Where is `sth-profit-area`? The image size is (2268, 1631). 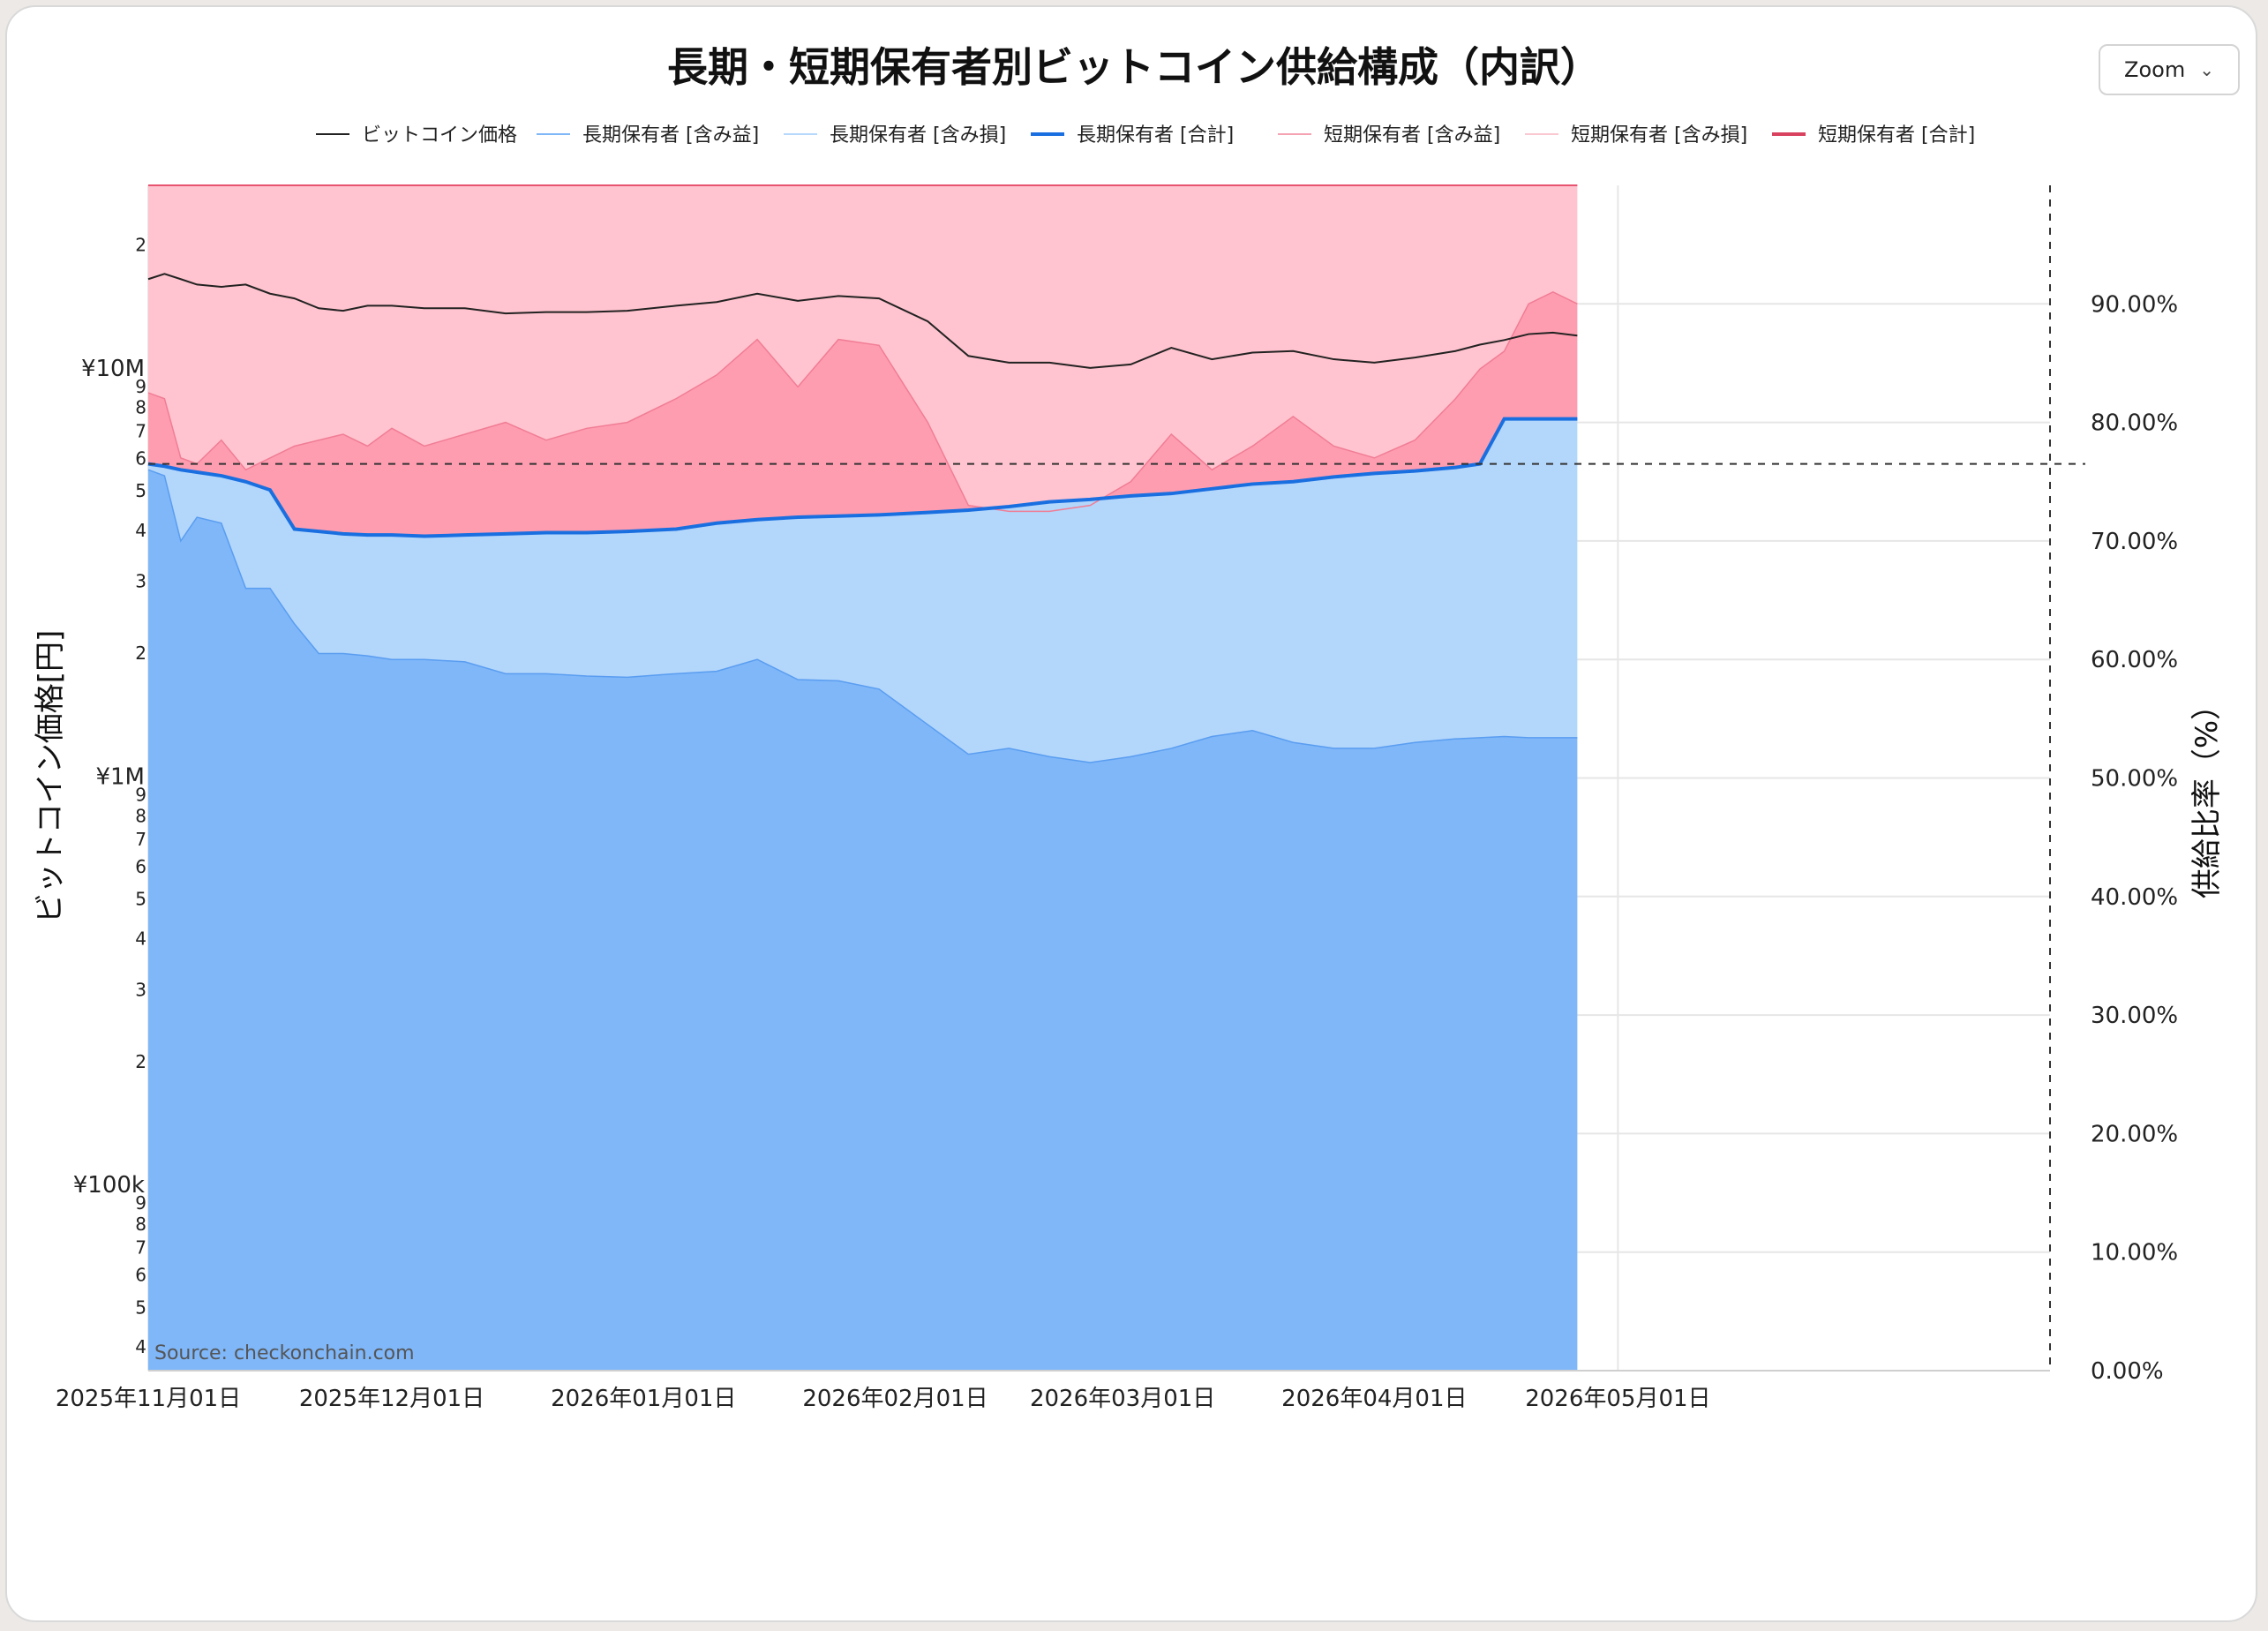 sth-profit-area is located at coordinates (863, 414).